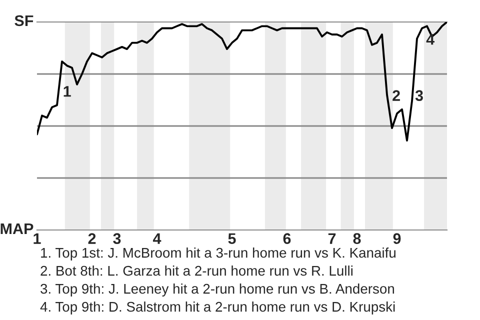 This screenshot has height=320, width=480. I want to click on annotation: 4, so click(430, 39).